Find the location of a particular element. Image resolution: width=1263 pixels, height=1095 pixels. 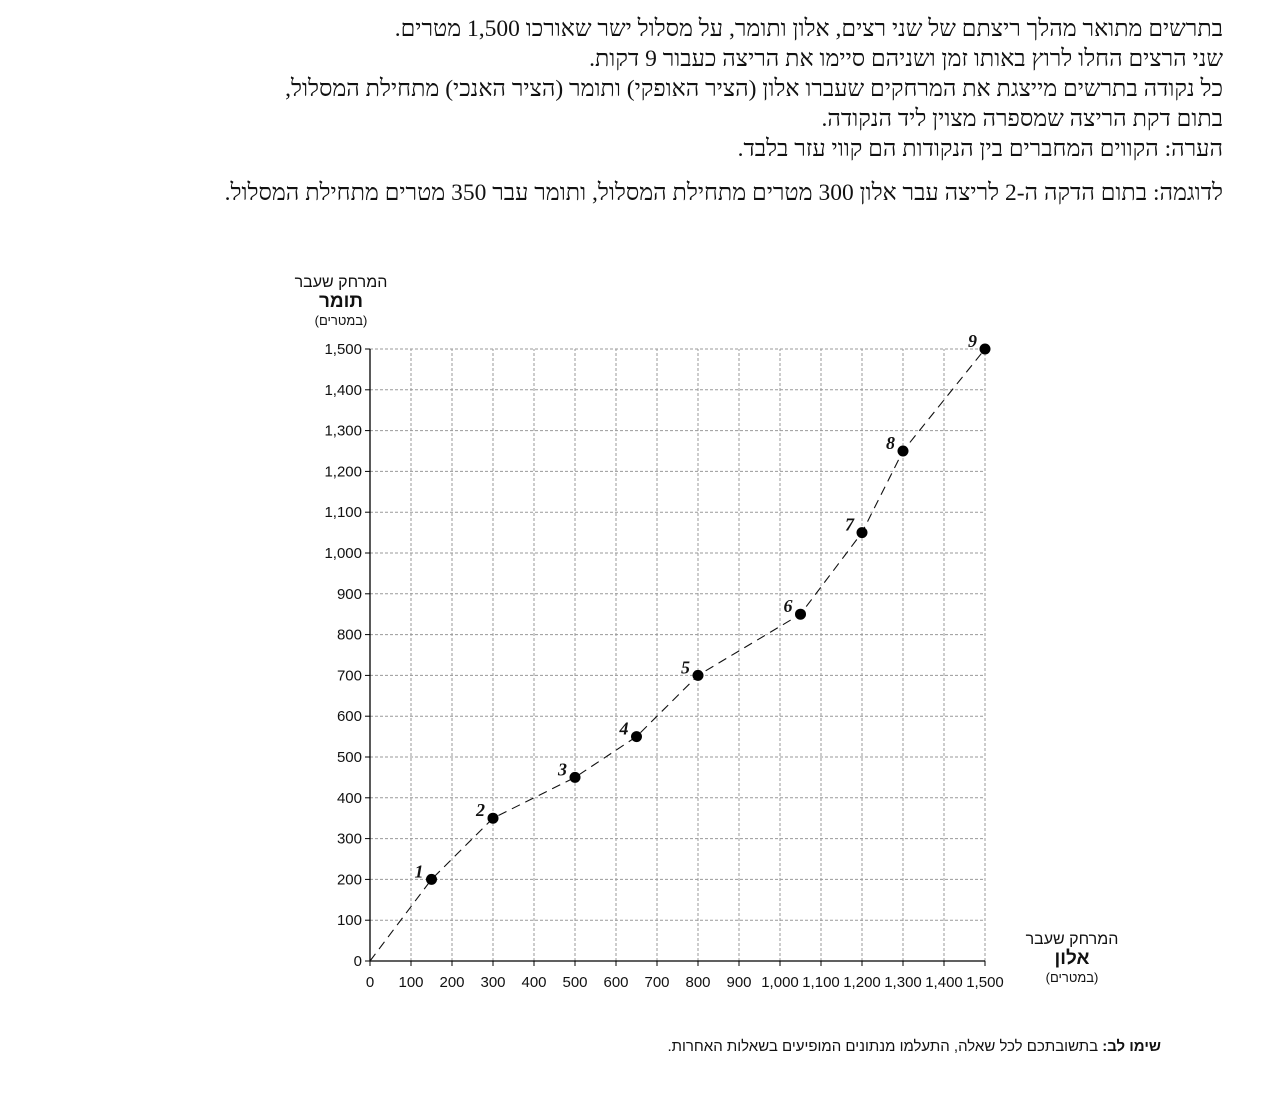

y-tick-label: 700 is located at coordinates (349, 675).